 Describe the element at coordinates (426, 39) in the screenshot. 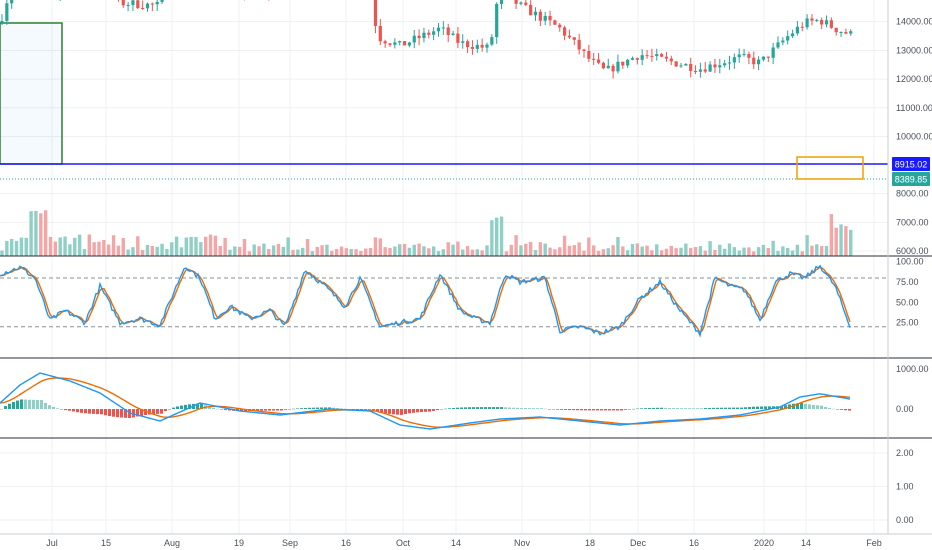

I see `candlesticks` at that location.